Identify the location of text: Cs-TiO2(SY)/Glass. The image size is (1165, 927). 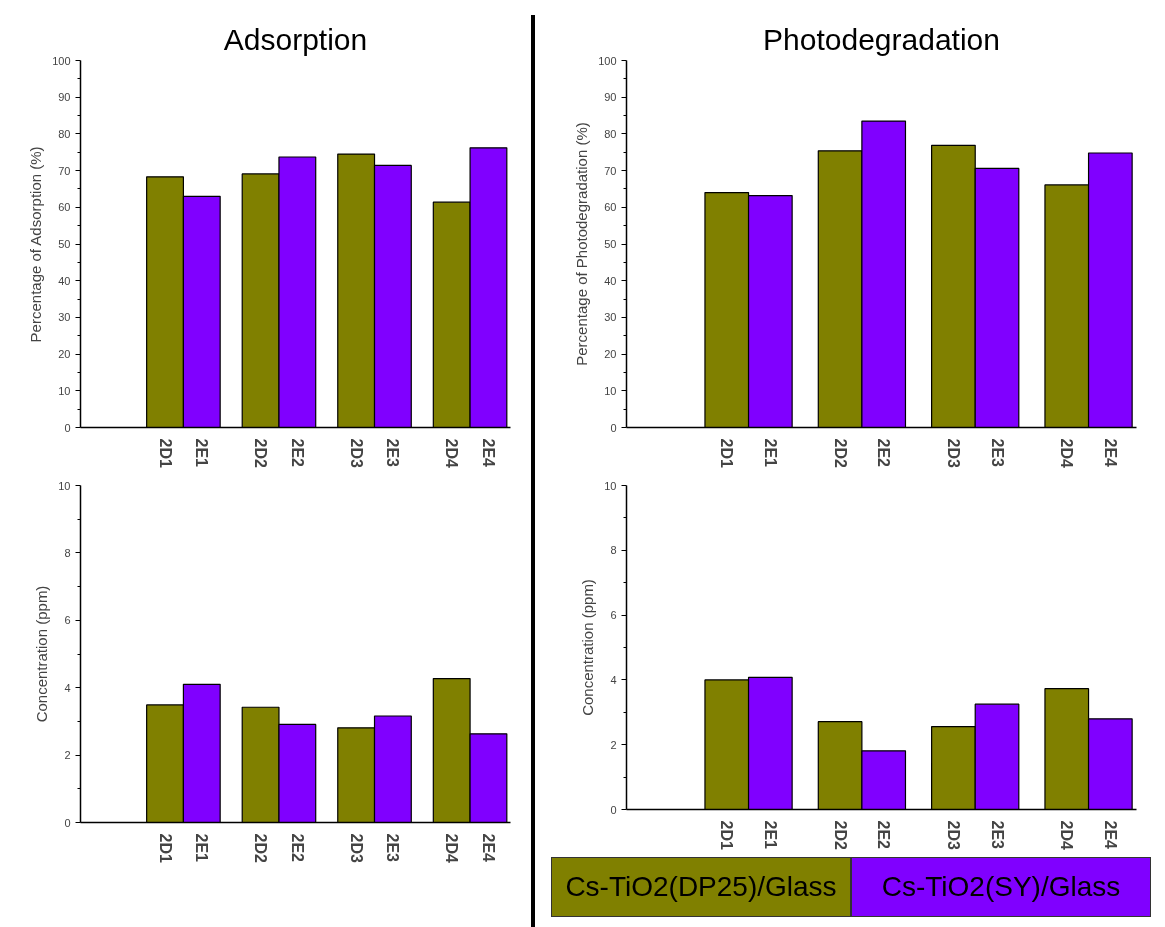
(1001, 887).